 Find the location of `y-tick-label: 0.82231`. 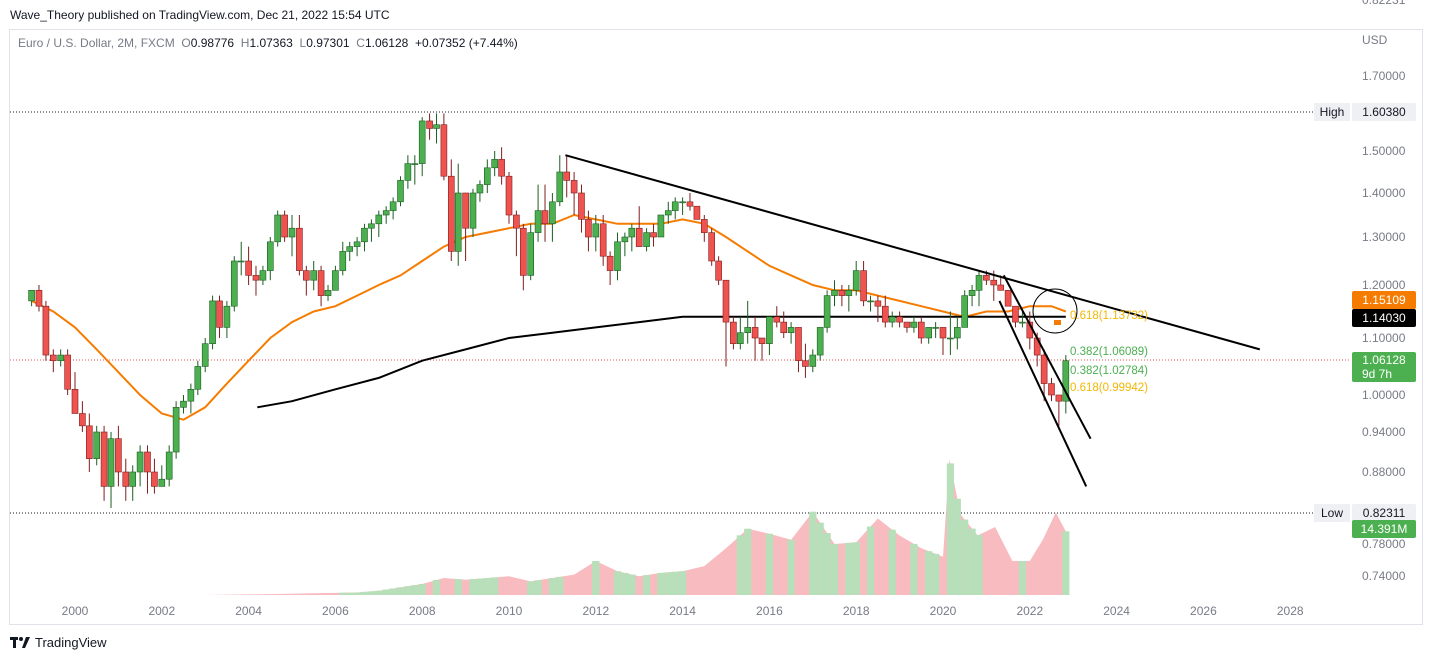

y-tick-label: 0.82231 is located at coordinates (1384, 3).